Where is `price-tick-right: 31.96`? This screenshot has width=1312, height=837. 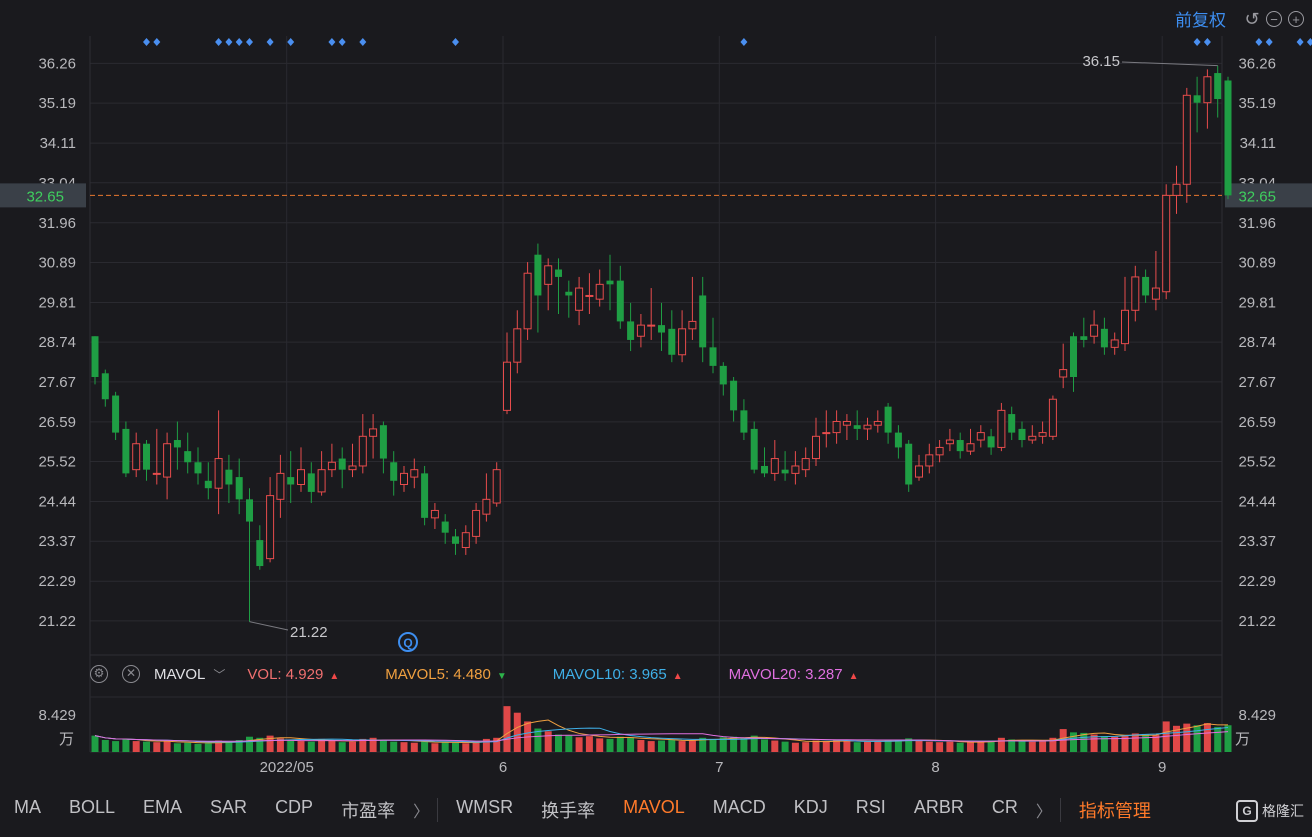
price-tick-right: 31.96 is located at coordinates (1257, 223).